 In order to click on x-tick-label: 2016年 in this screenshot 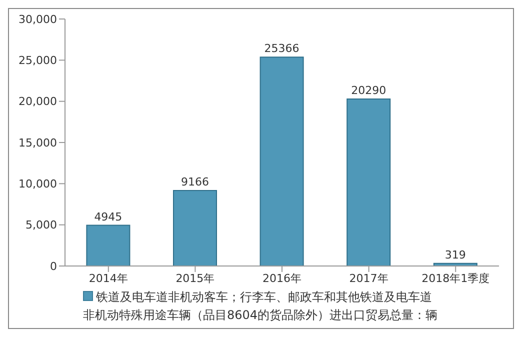, I will do `click(282, 278)`.